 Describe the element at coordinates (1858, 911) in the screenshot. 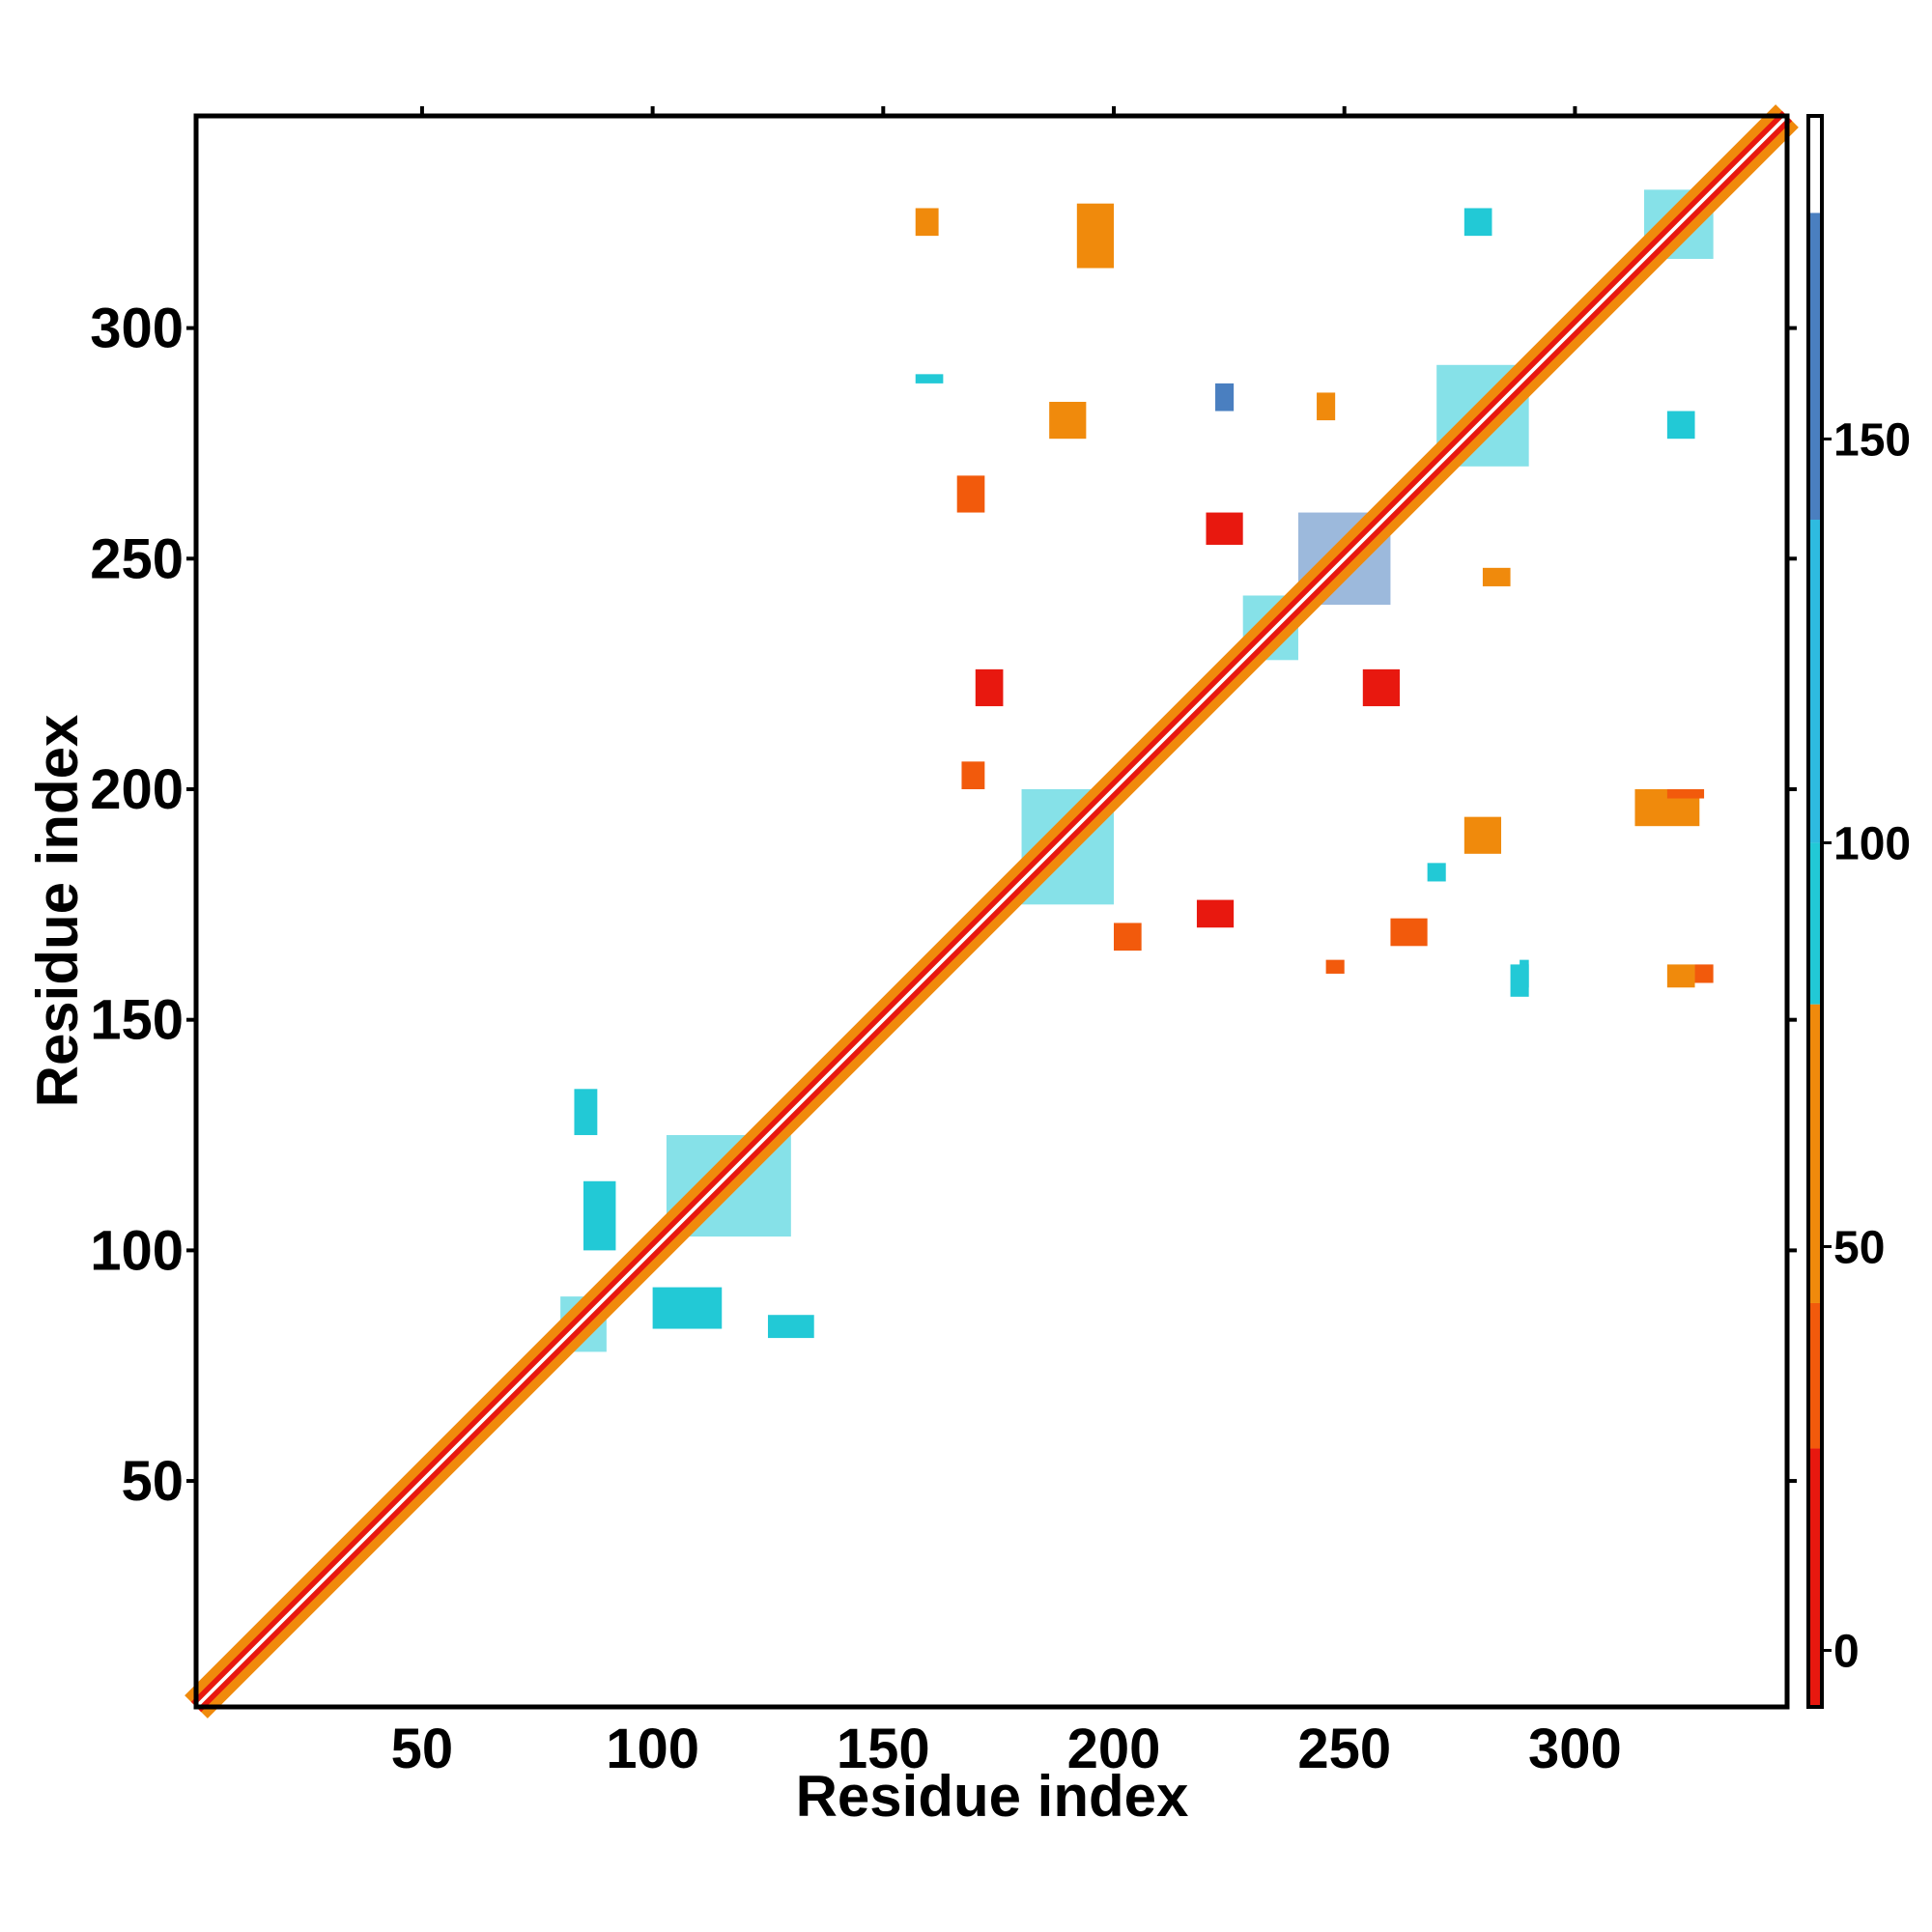

I see `colorbar: 0 50 100 150` at that location.